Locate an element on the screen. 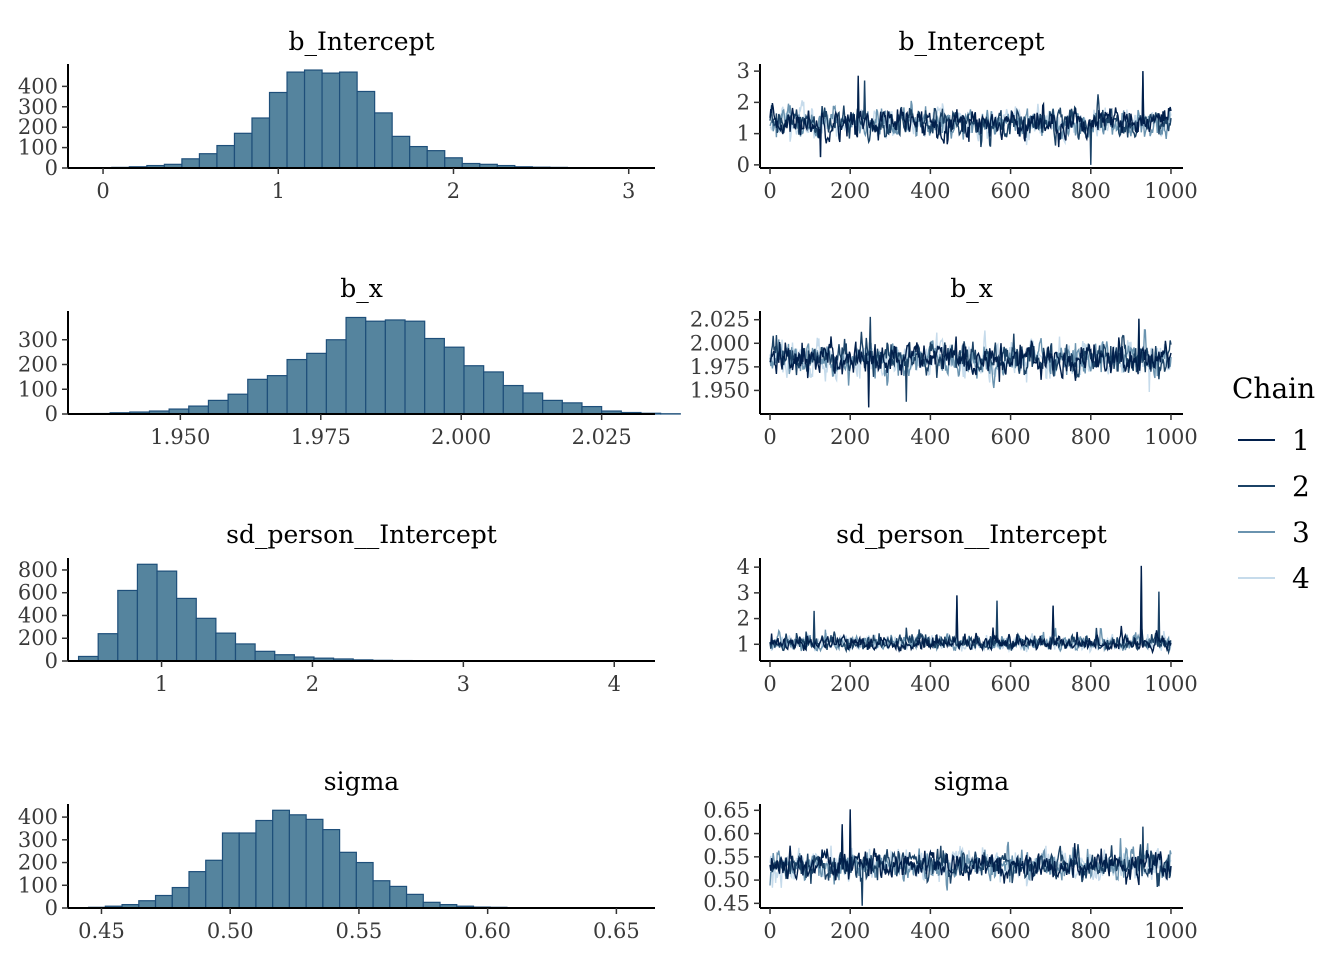 Image resolution: width=1344 pixels, height=960 pixels. panel-trace-0: b_Intercept 0 200 400 600 800 1000 0 1 2 3 is located at coordinates (967, 115).